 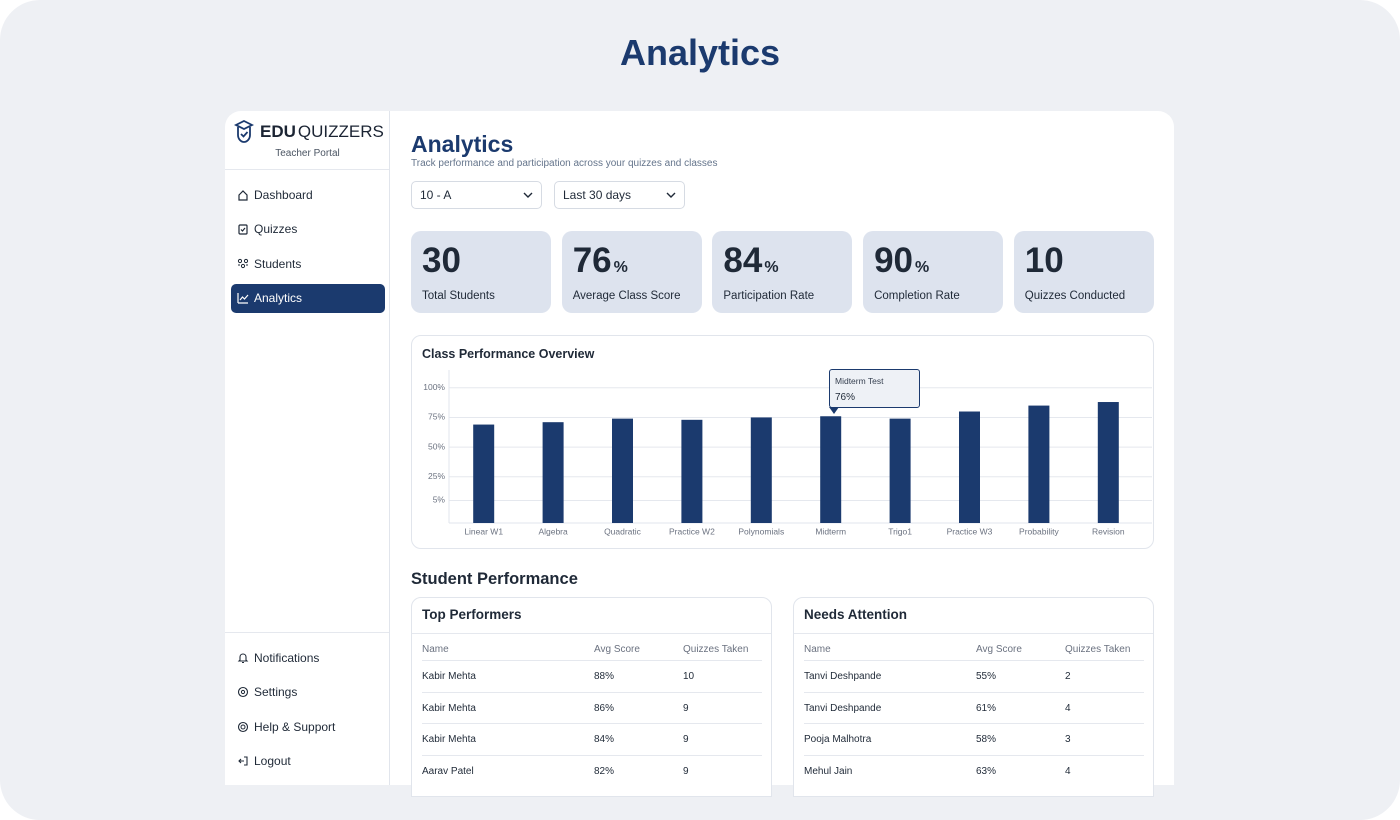 What do you see at coordinates (458, 296) in the screenshot?
I see `stat-label: Total Students` at bounding box center [458, 296].